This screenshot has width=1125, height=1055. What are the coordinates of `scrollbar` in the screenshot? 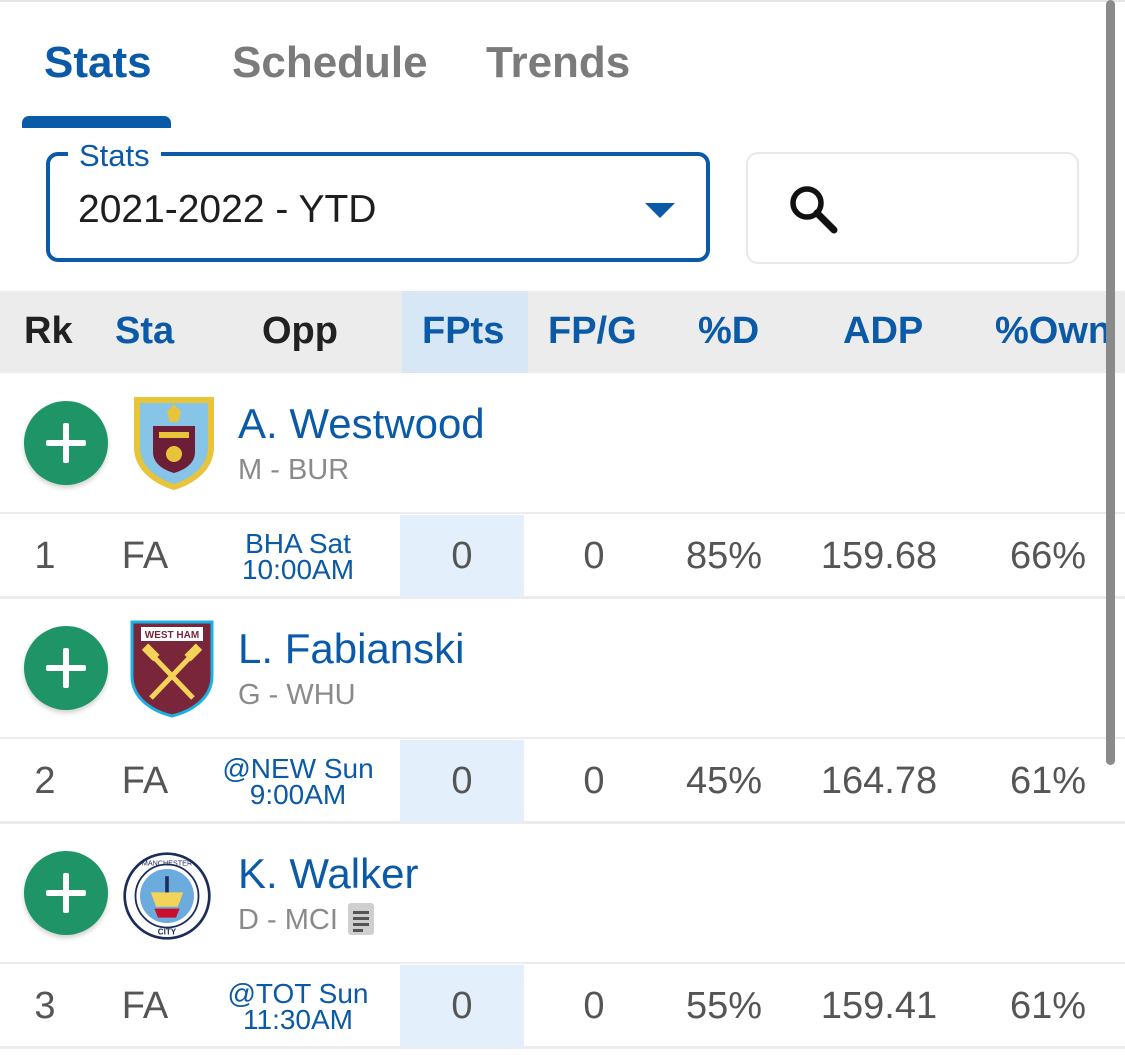 It's located at (1110, 382).